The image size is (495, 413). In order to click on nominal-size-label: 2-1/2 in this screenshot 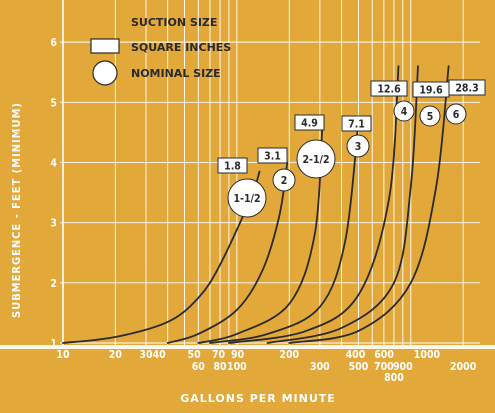, I will do `click(315, 160)`.